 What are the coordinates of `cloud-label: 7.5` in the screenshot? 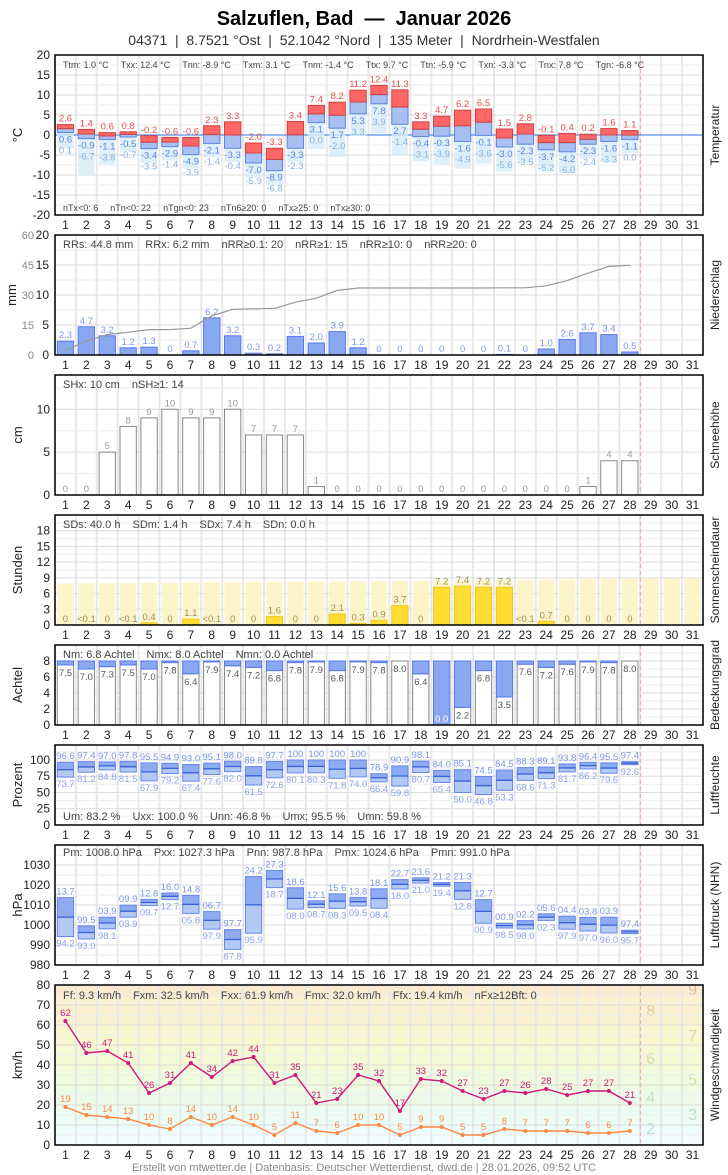 It's located at (128, 673).